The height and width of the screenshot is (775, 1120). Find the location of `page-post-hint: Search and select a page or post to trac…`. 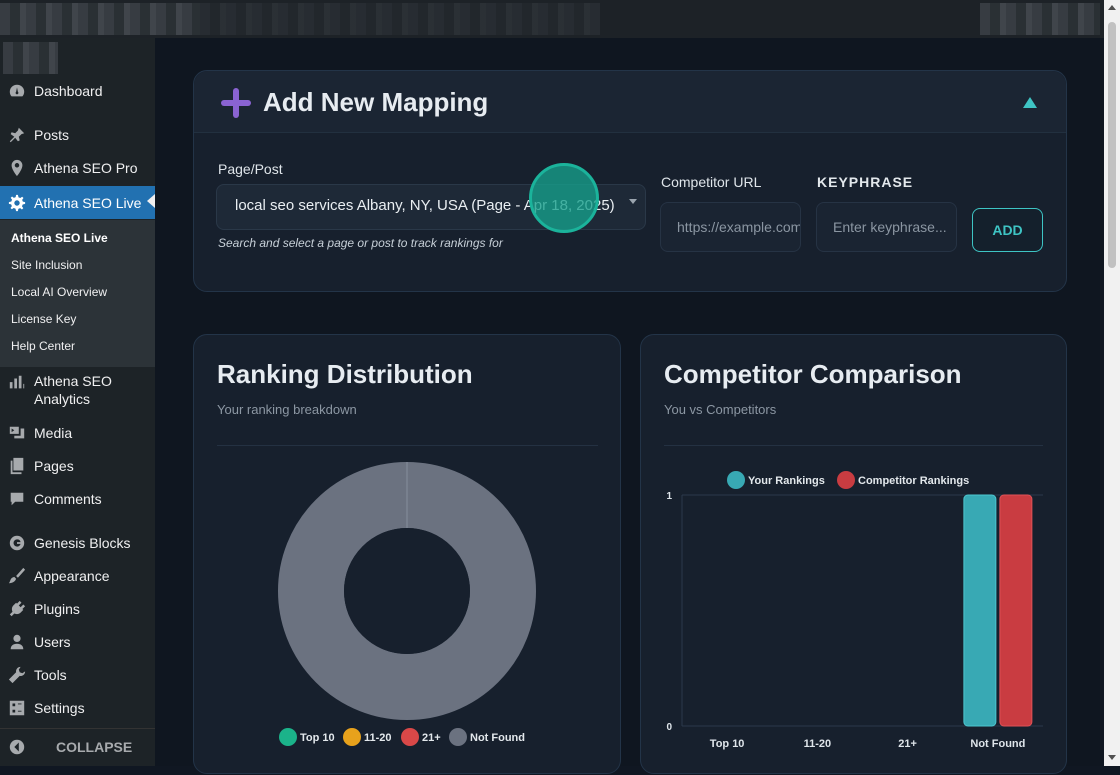

page-post-hint: Search and select a page or post to trac… is located at coordinates (360, 243).